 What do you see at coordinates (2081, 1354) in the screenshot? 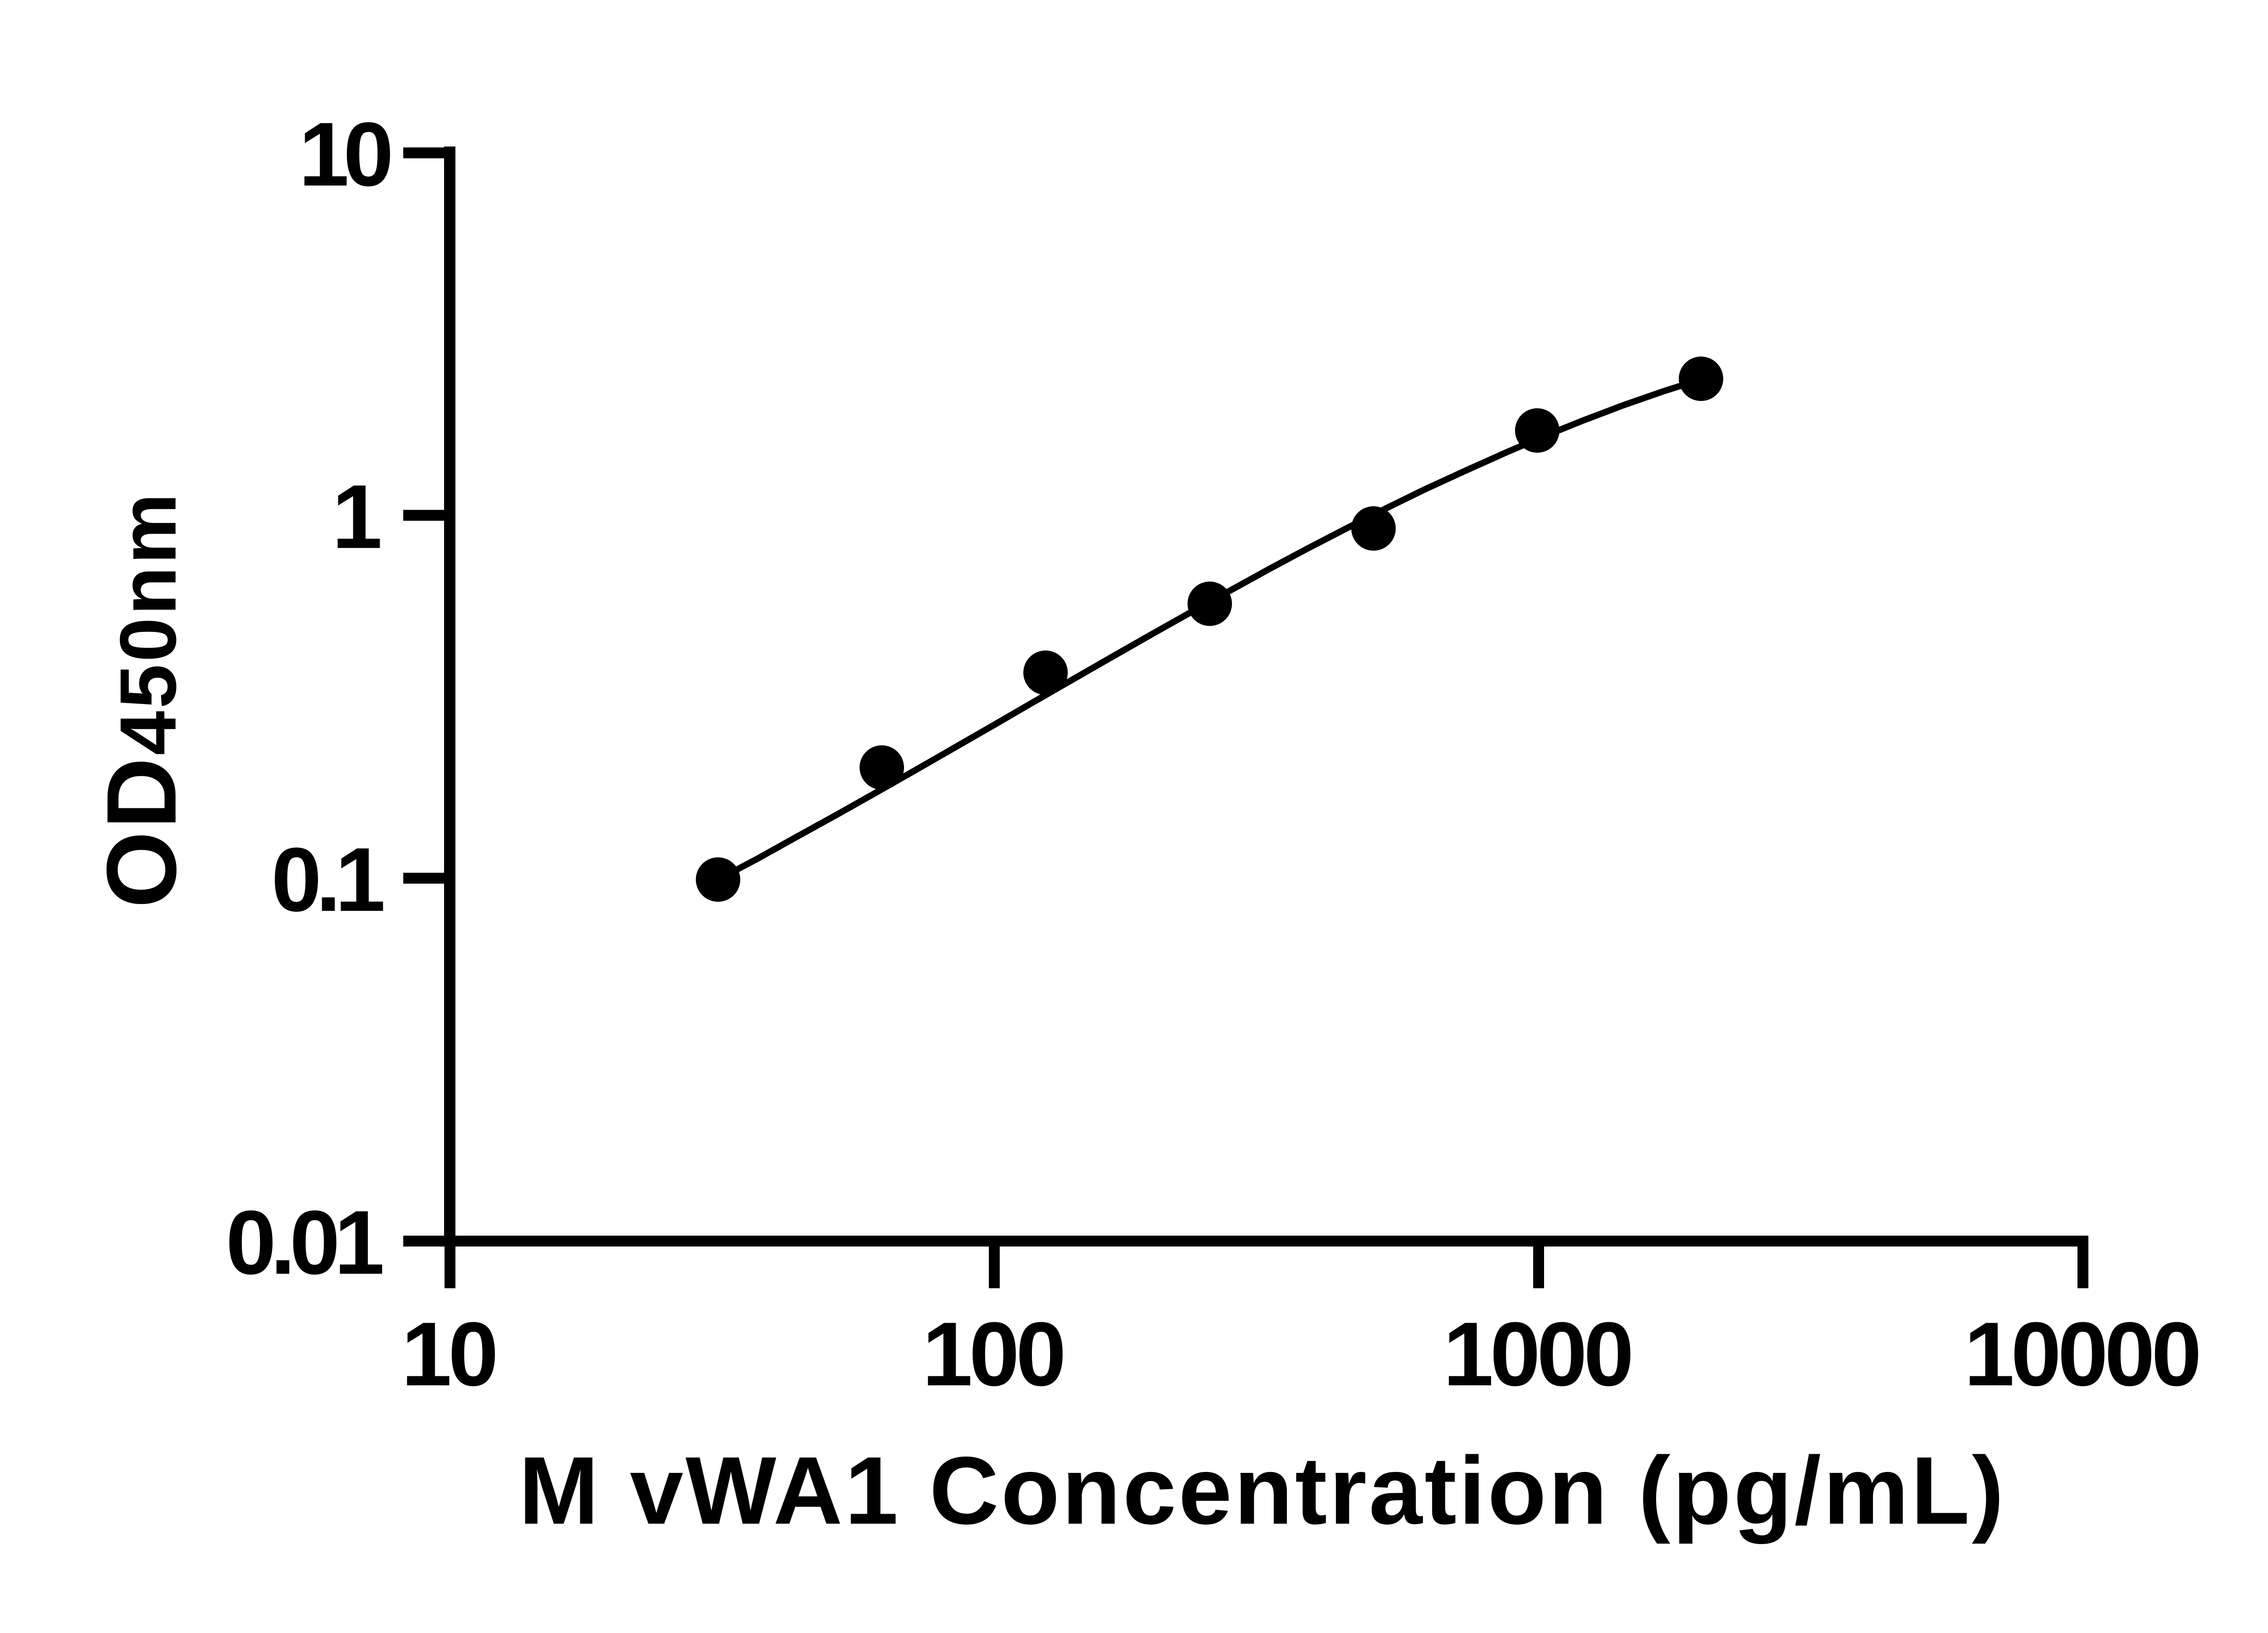
I see `svg-text: 10000` at bounding box center [2081, 1354].